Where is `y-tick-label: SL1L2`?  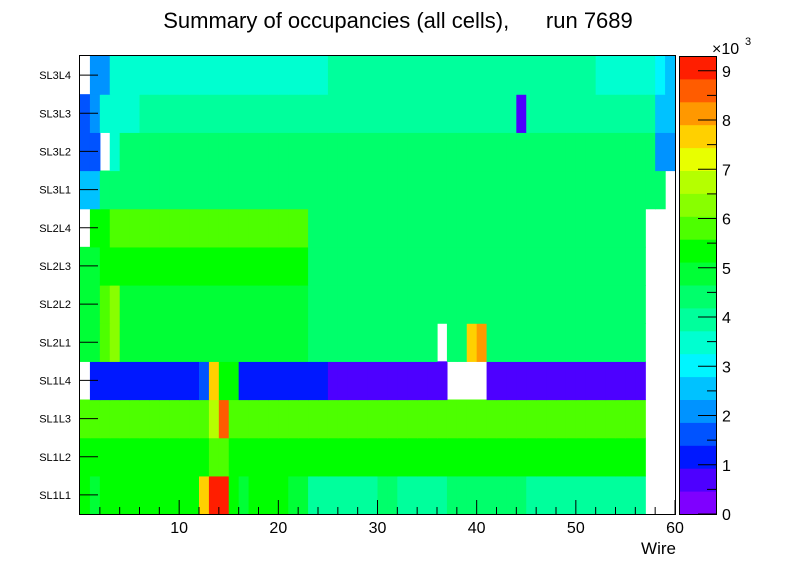
y-tick-label: SL1L2 is located at coordinates (55, 458).